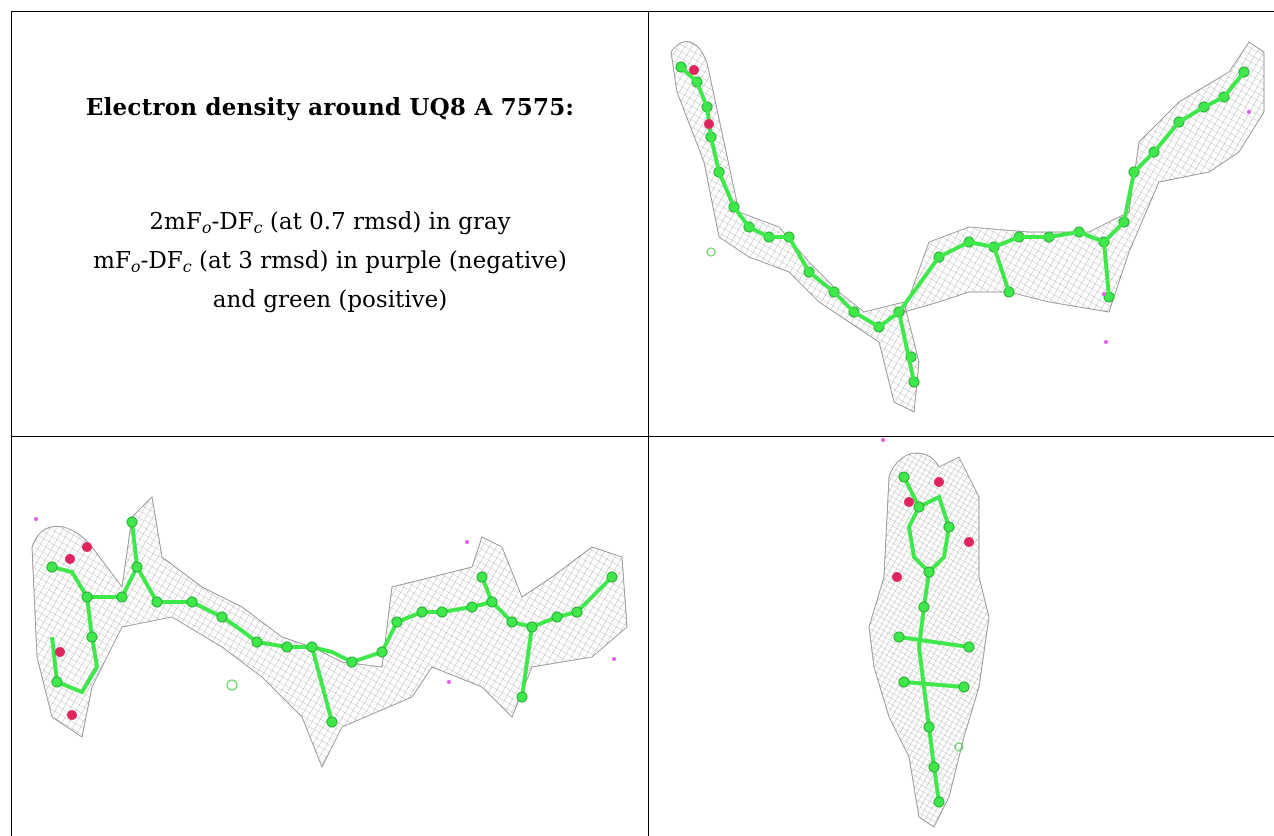  Describe the element at coordinates (379, 261) in the screenshot. I see `legend-text: (at 3 rmsd) in purple (negative)` at that location.